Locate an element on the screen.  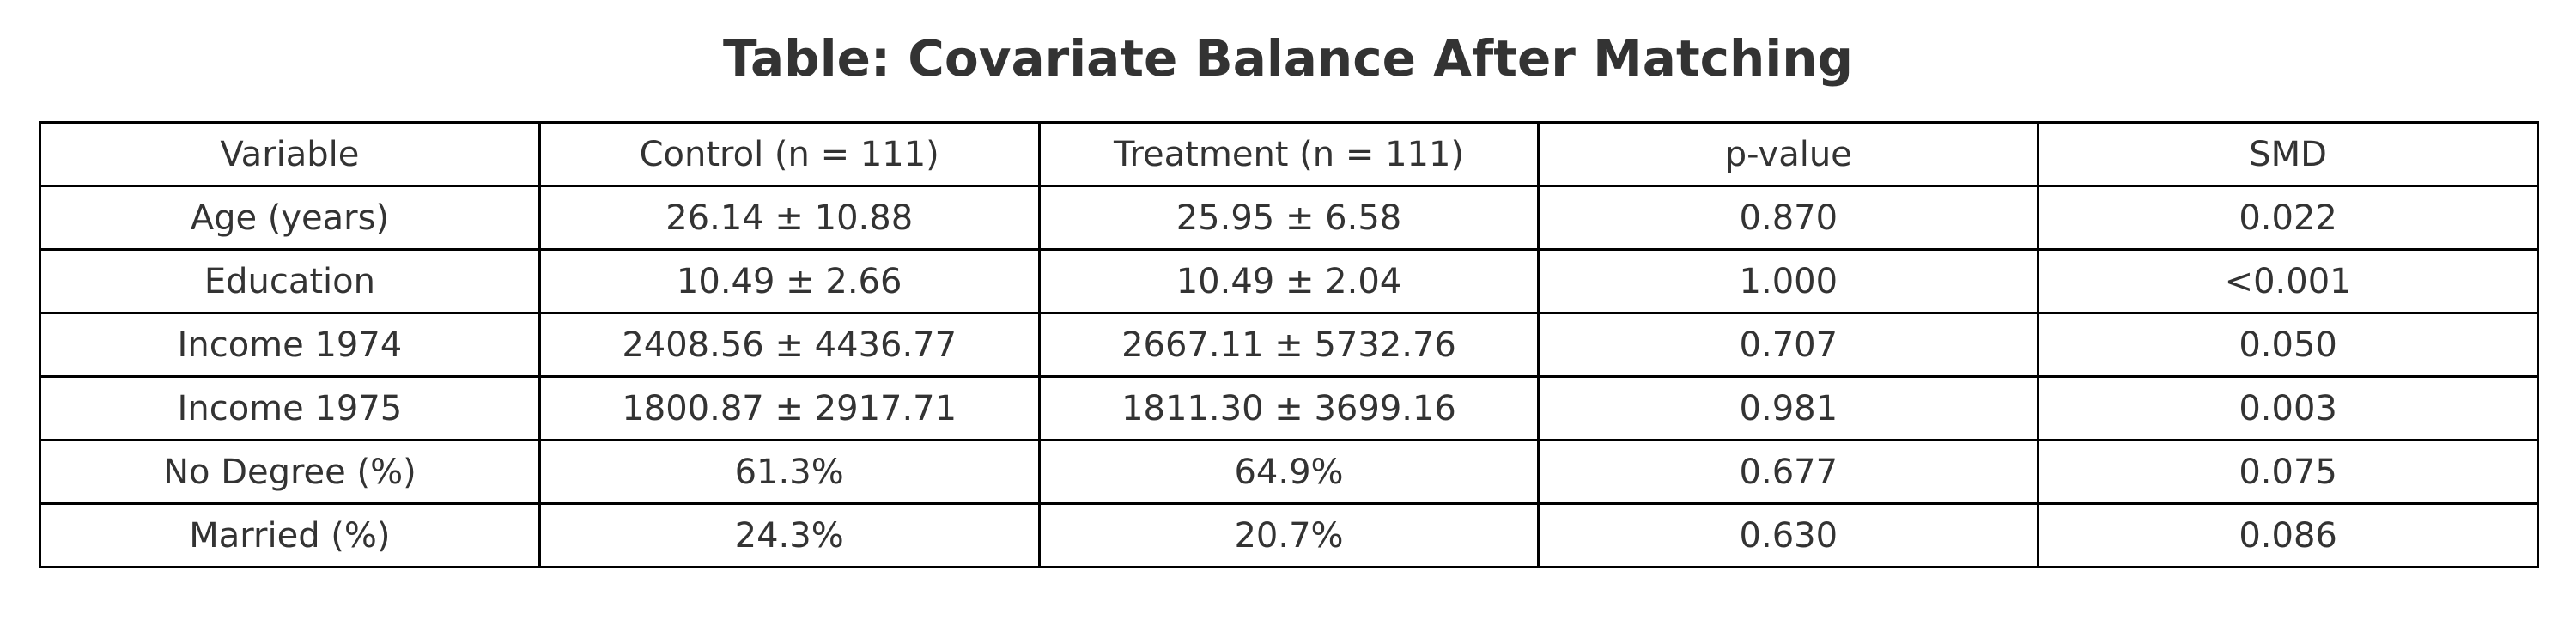
cell-variable: No Degree (%) is located at coordinates (290, 472).